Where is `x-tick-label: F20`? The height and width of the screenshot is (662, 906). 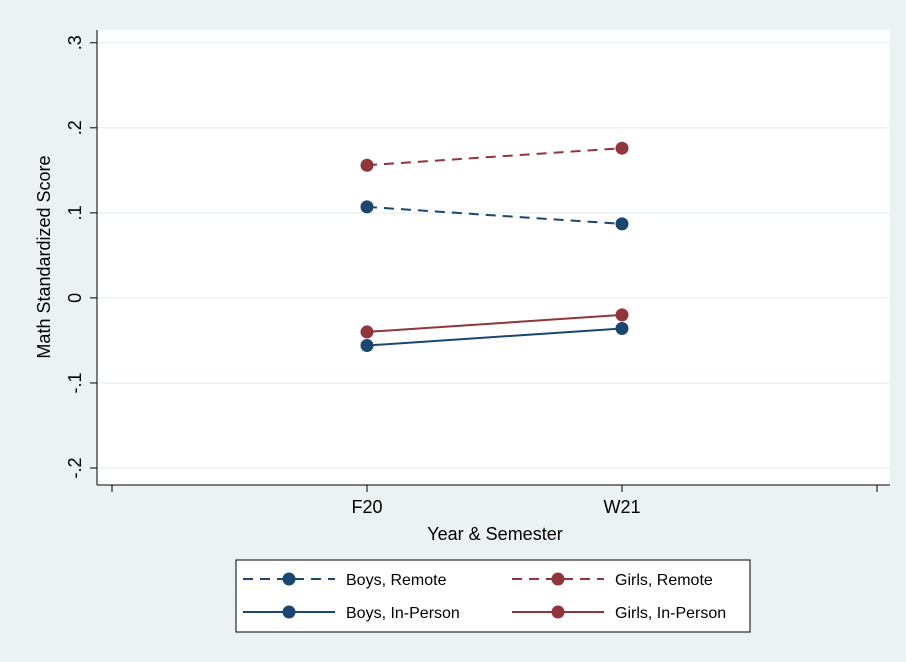 x-tick-label: F20 is located at coordinates (366, 507).